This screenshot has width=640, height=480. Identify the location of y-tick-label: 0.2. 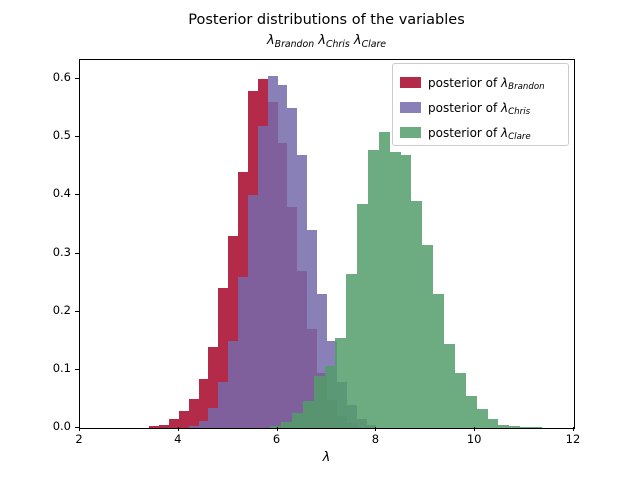
(61, 309).